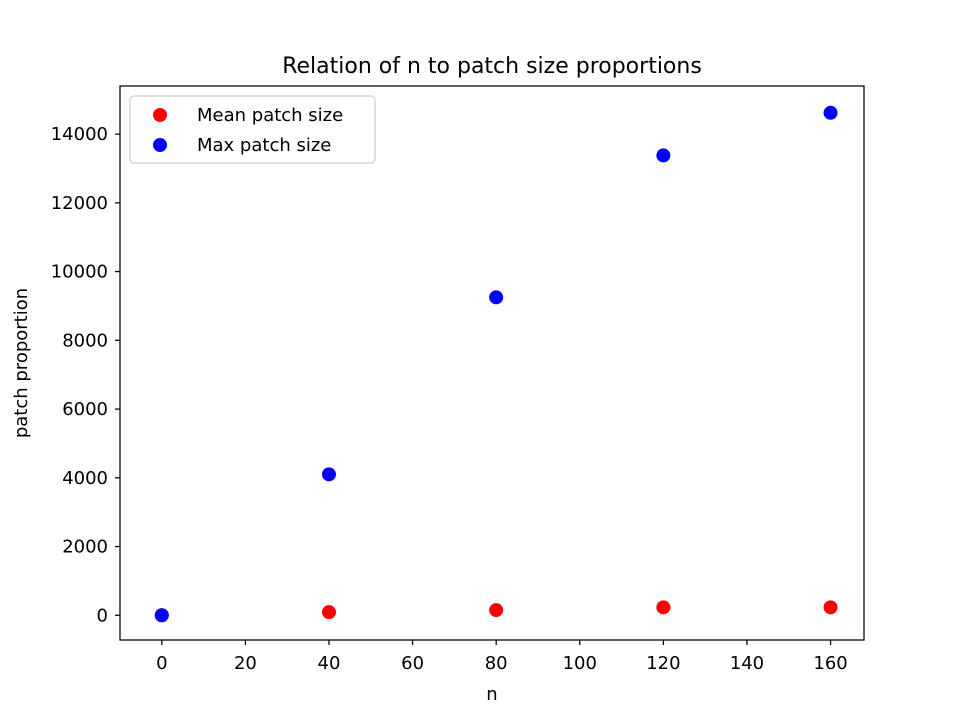  What do you see at coordinates (492, 66) in the screenshot?
I see `chart-title: Relation of n to patch size proportions` at bounding box center [492, 66].